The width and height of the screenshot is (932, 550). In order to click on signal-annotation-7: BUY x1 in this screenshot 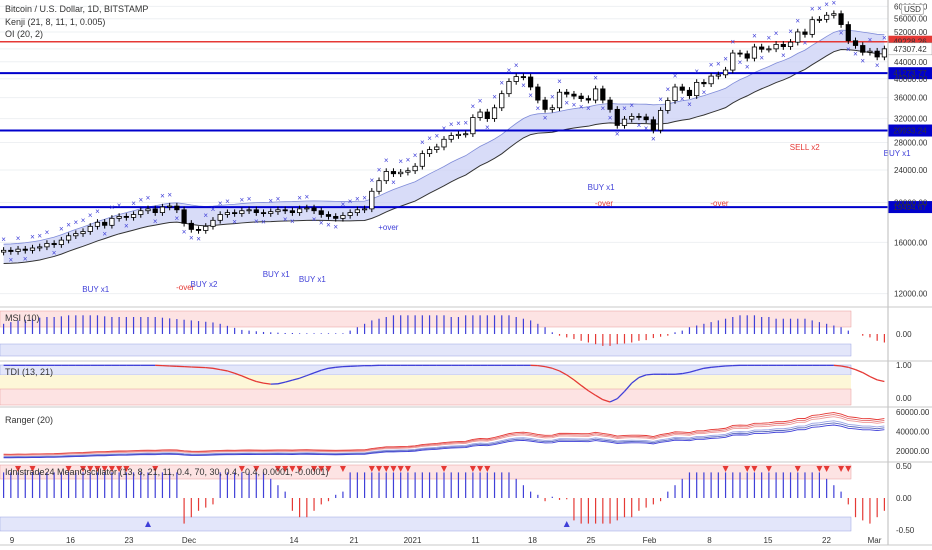, I will do `click(602, 187)`.